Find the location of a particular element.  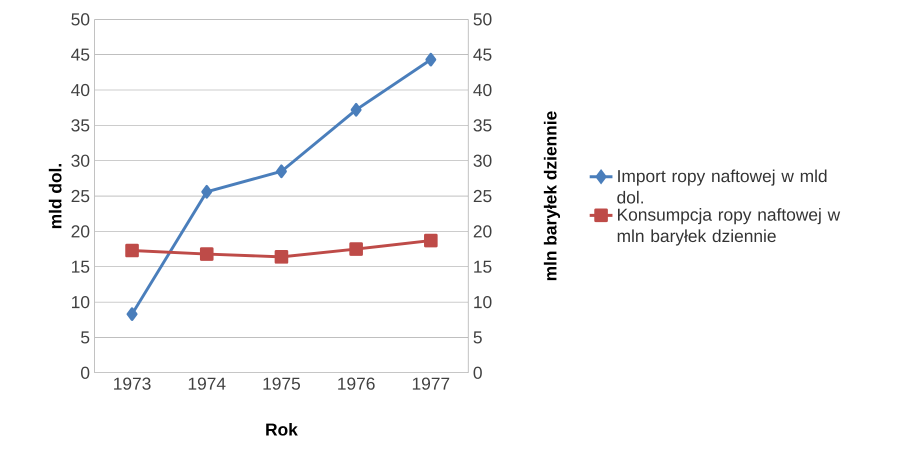

y2-tick-label: 35 is located at coordinates (483, 125).